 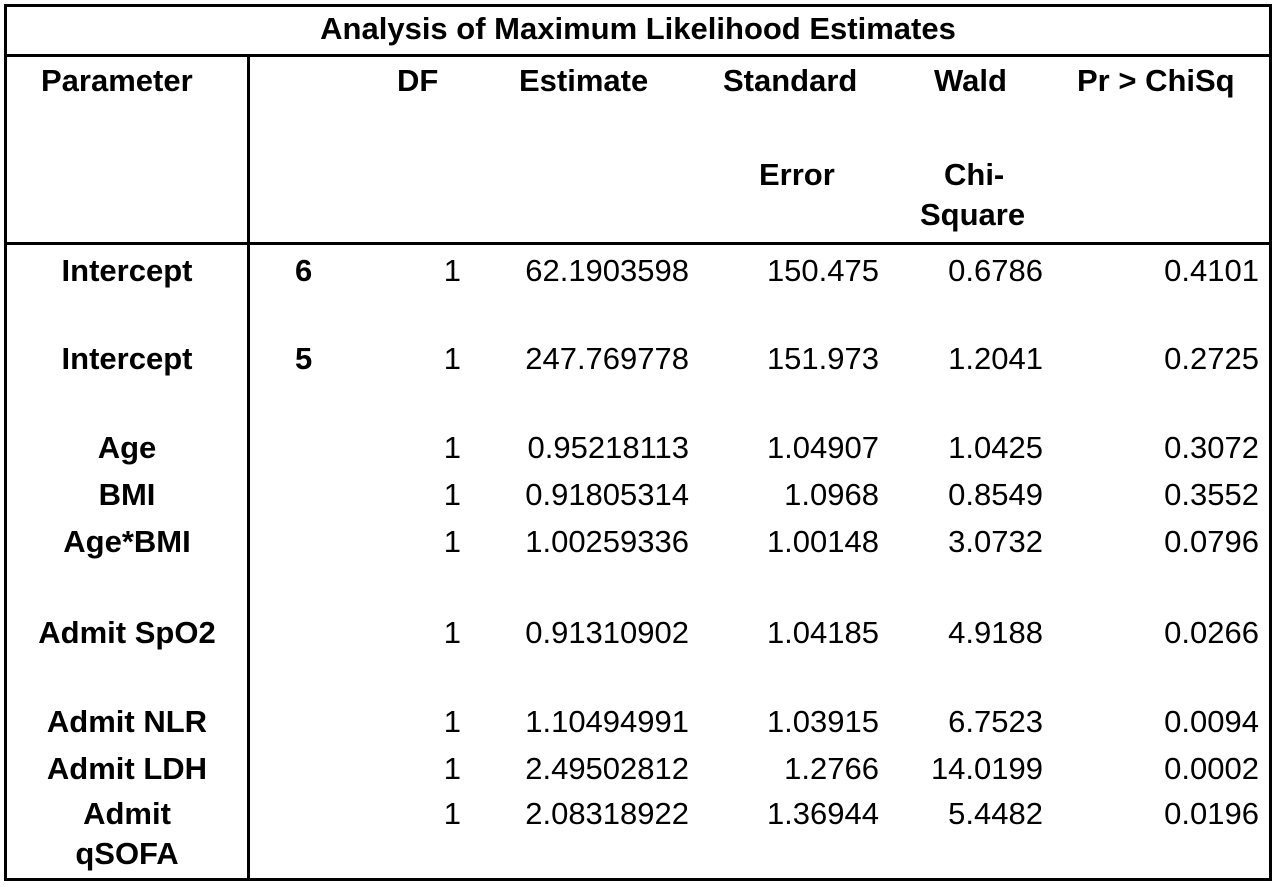 What do you see at coordinates (790, 80) in the screenshot?
I see `header-standard-error-line1: Standard` at bounding box center [790, 80].